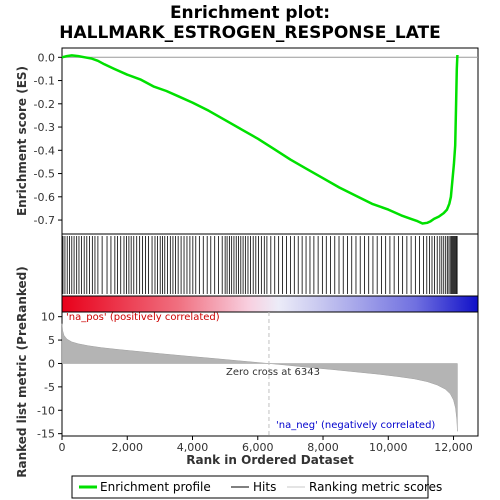 The height and width of the screenshot is (500, 500). What do you see at coordinates (355, 425) in the screenshot?
I see `neg-label: 'na_neg' (negatively correlated)` at bounding box center [355, 425].